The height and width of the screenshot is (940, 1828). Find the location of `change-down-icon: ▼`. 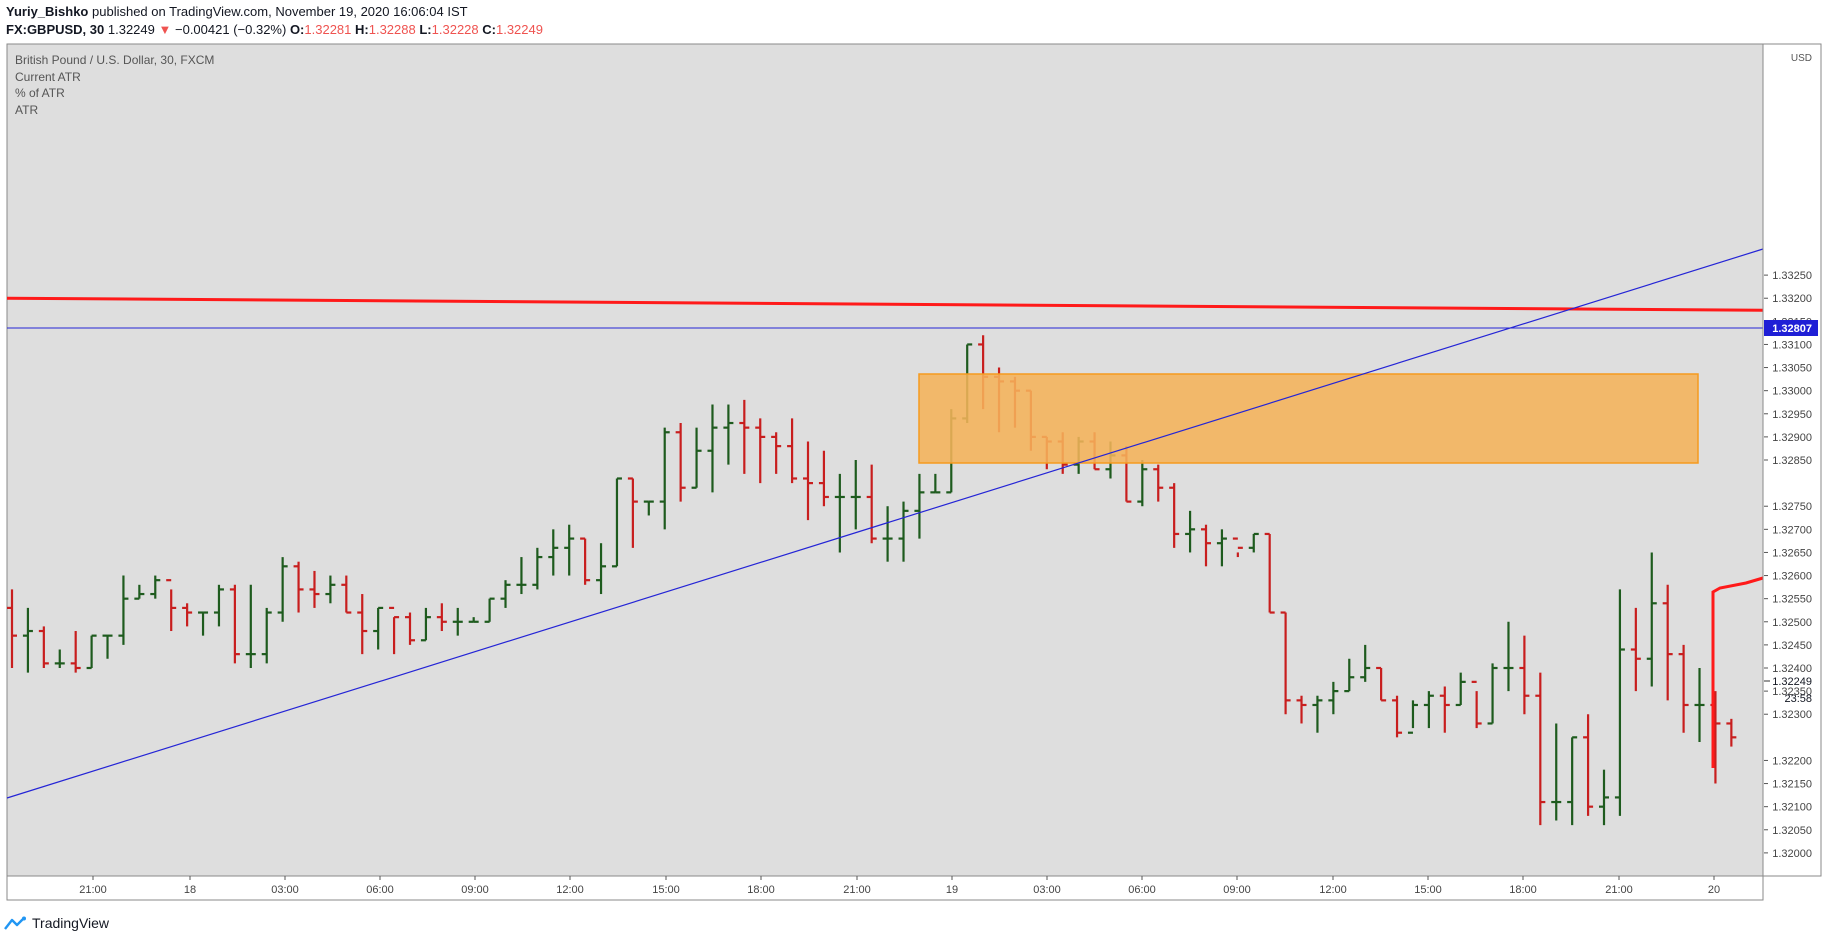

change-down-icon: ▼ is located at coordinates (165, 29).